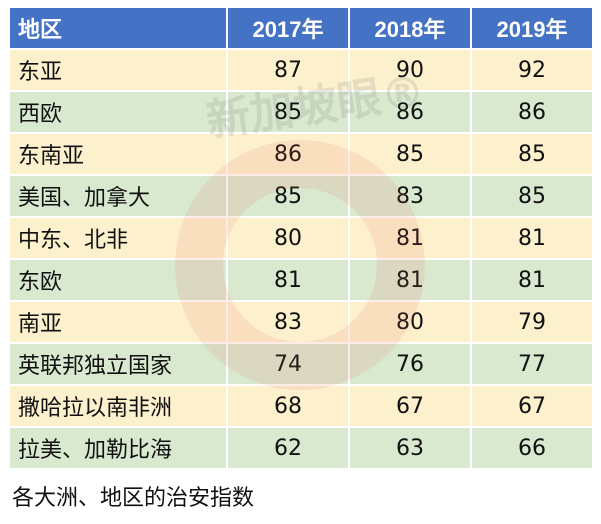  Describe the element at coordinates (119, 197) in the screenshot. I see `region-cell: 美国、加拿大` at that location.